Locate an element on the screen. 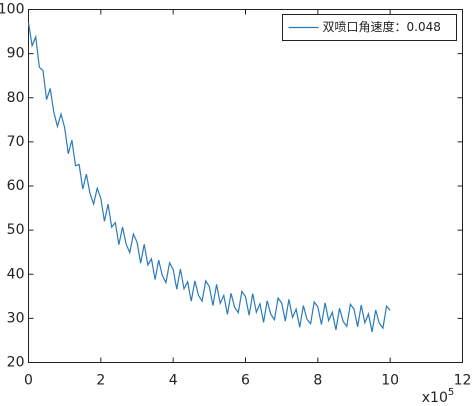 The width and height of the screenshot is (472, 406). offset-exponent: 5 is located at coordinates (451, 392).